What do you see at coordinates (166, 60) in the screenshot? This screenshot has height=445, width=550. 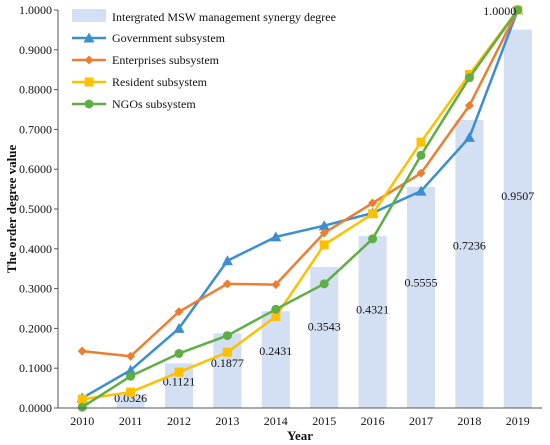 I see `legend-label: Enterprises subsystem` at bounding box center [166, 60].